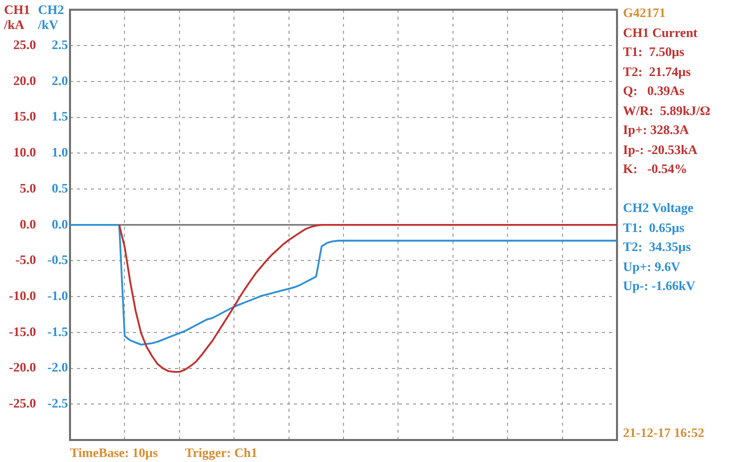 The image size is (730, 462). I want to click on text: Up-: -1.66kV, so click(659, 286).